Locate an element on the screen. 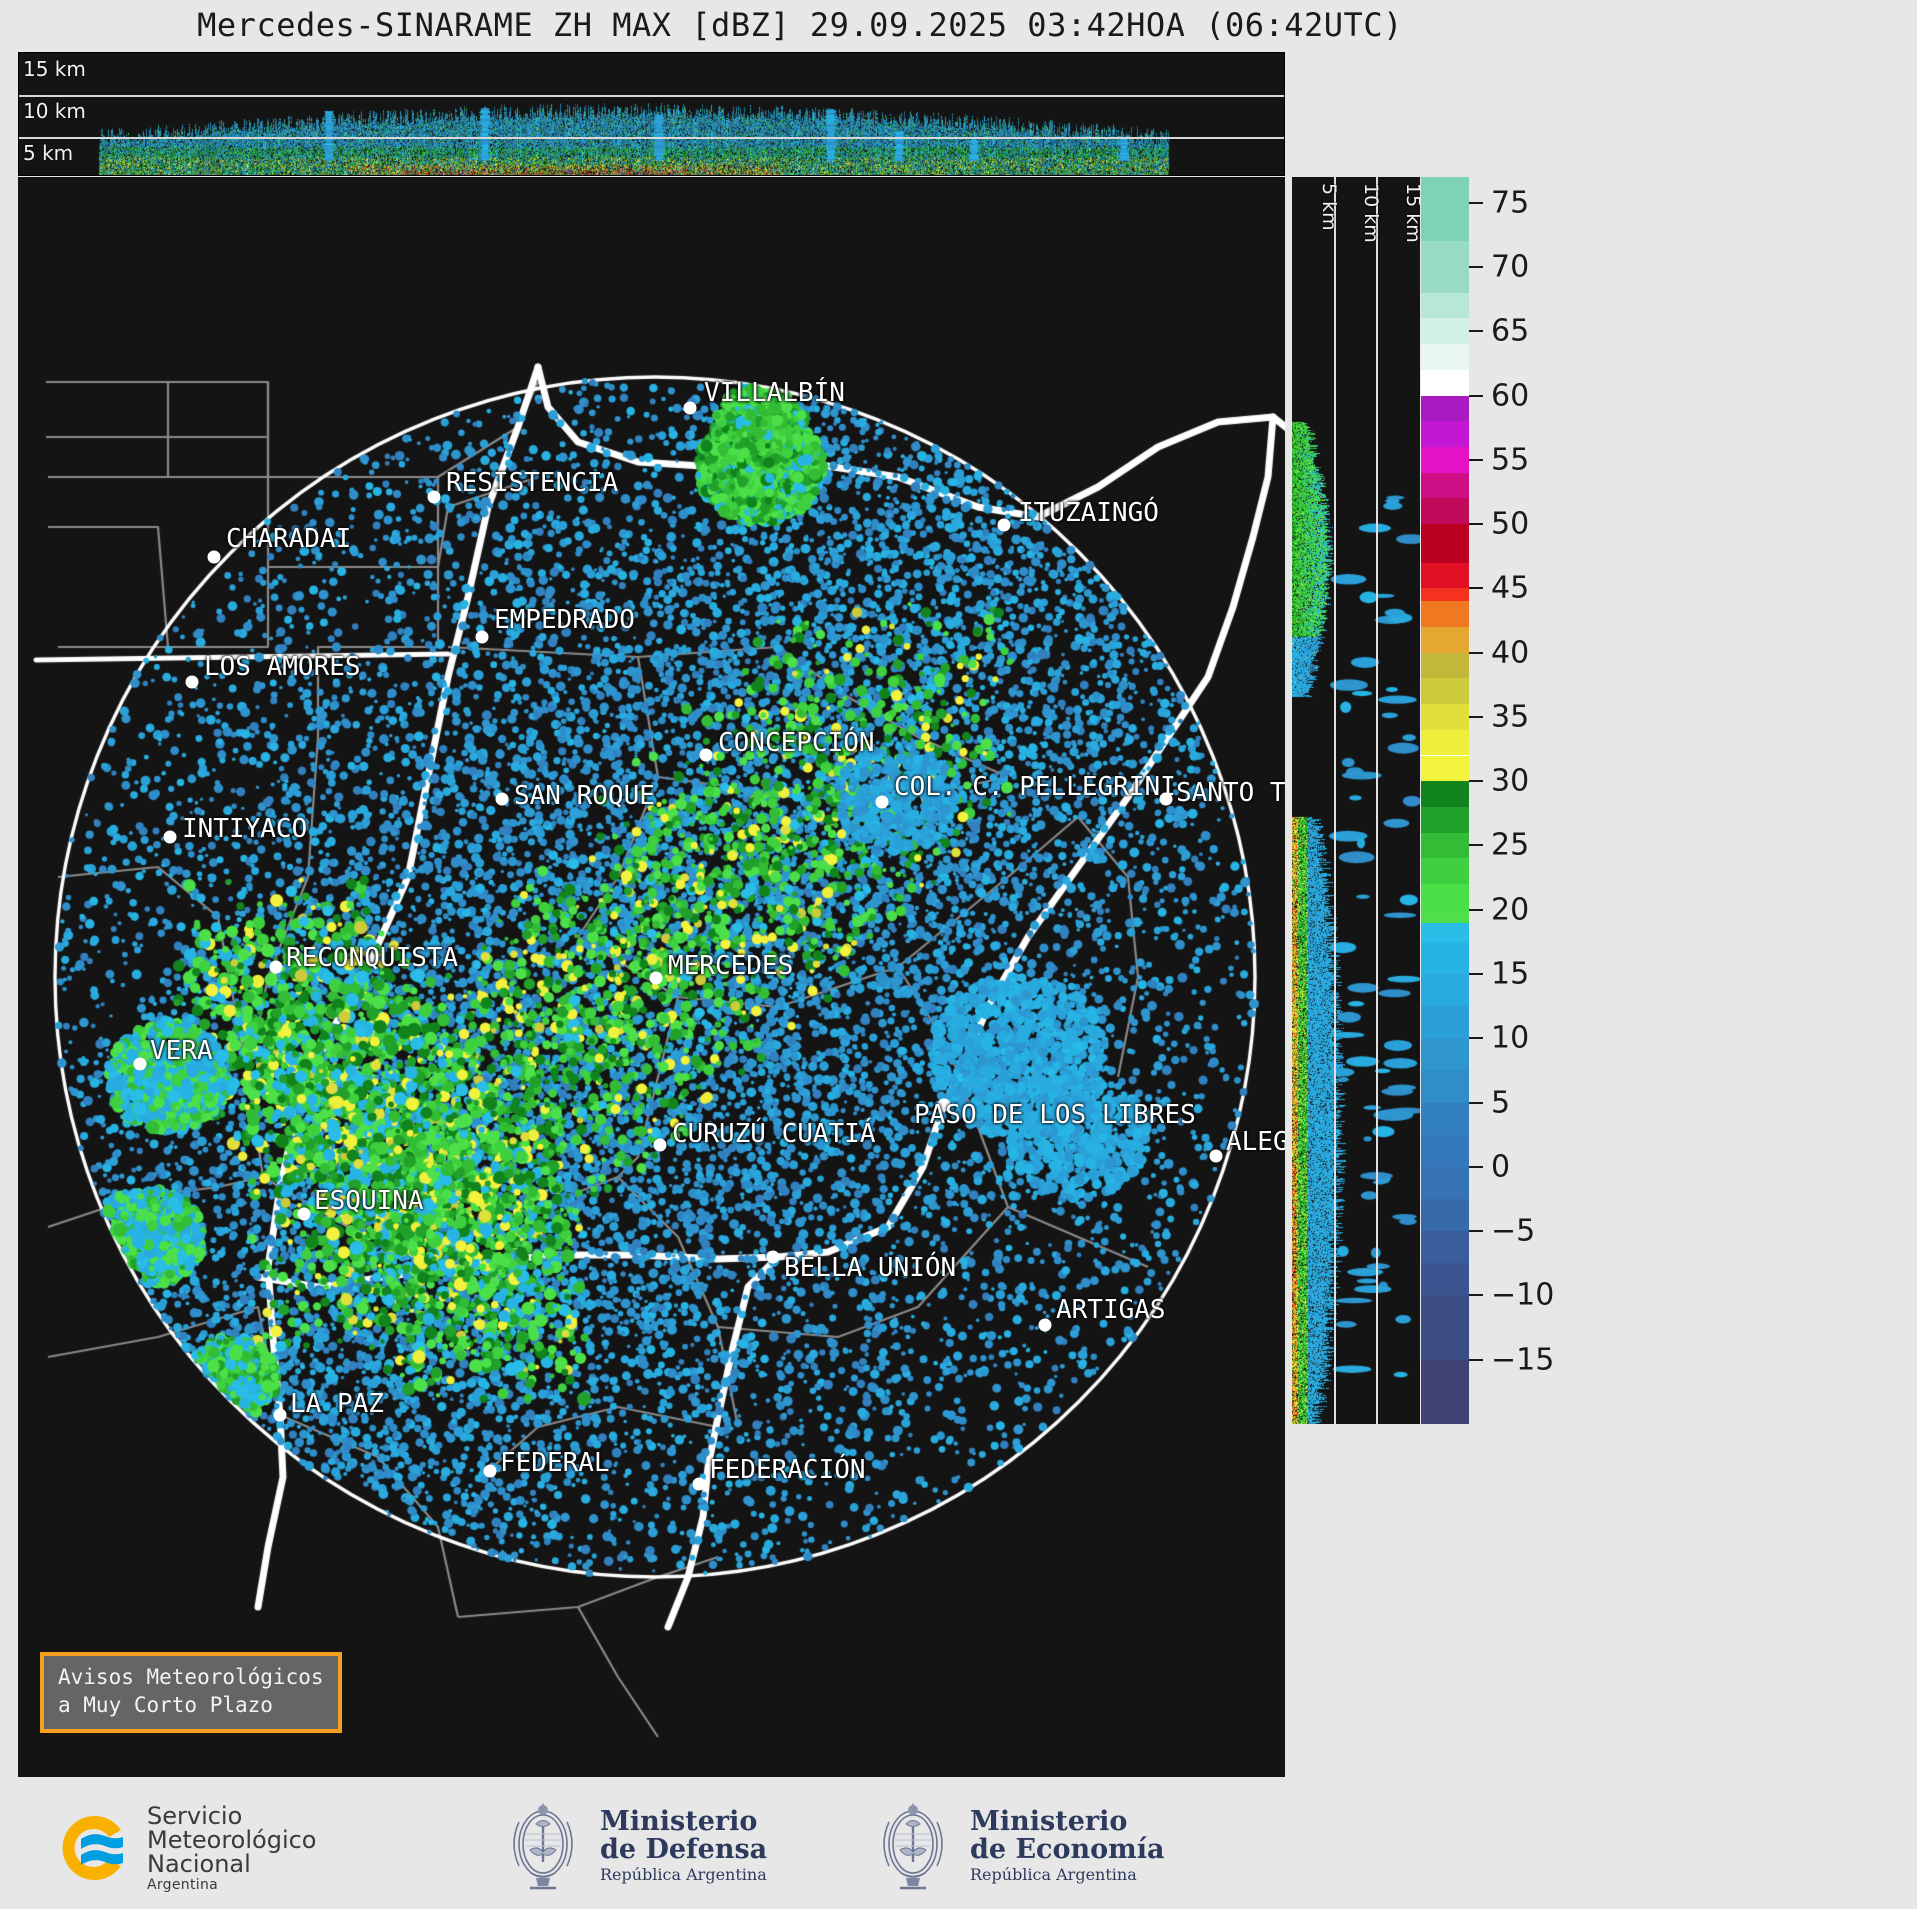 The height and width of the screenshot is (1909, 1917). city-dot-la-paz is located at coordinates (280, 1415).